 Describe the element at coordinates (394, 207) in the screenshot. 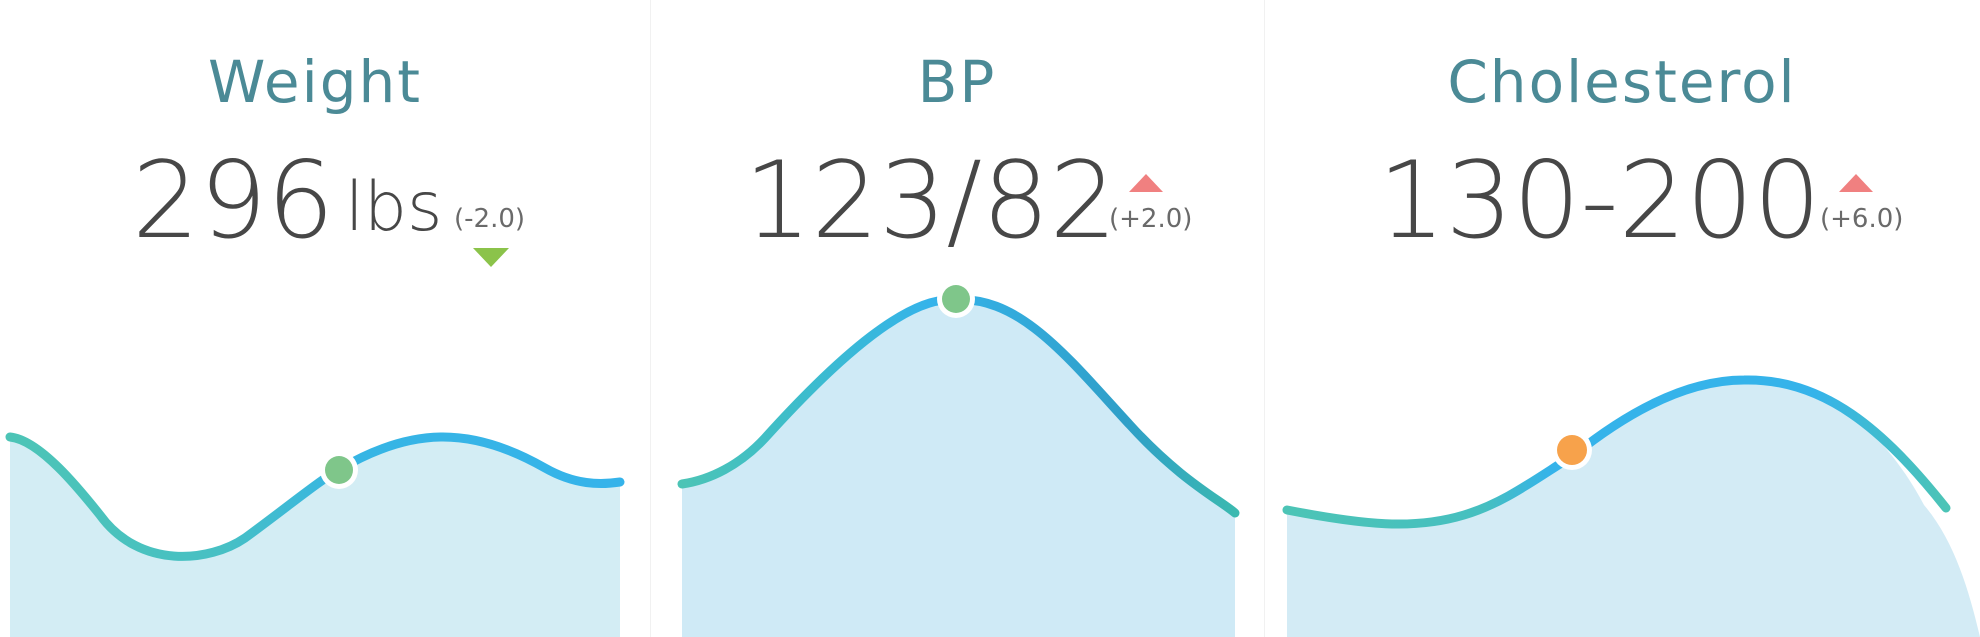

I see `weight-unit: lbs` at that location.